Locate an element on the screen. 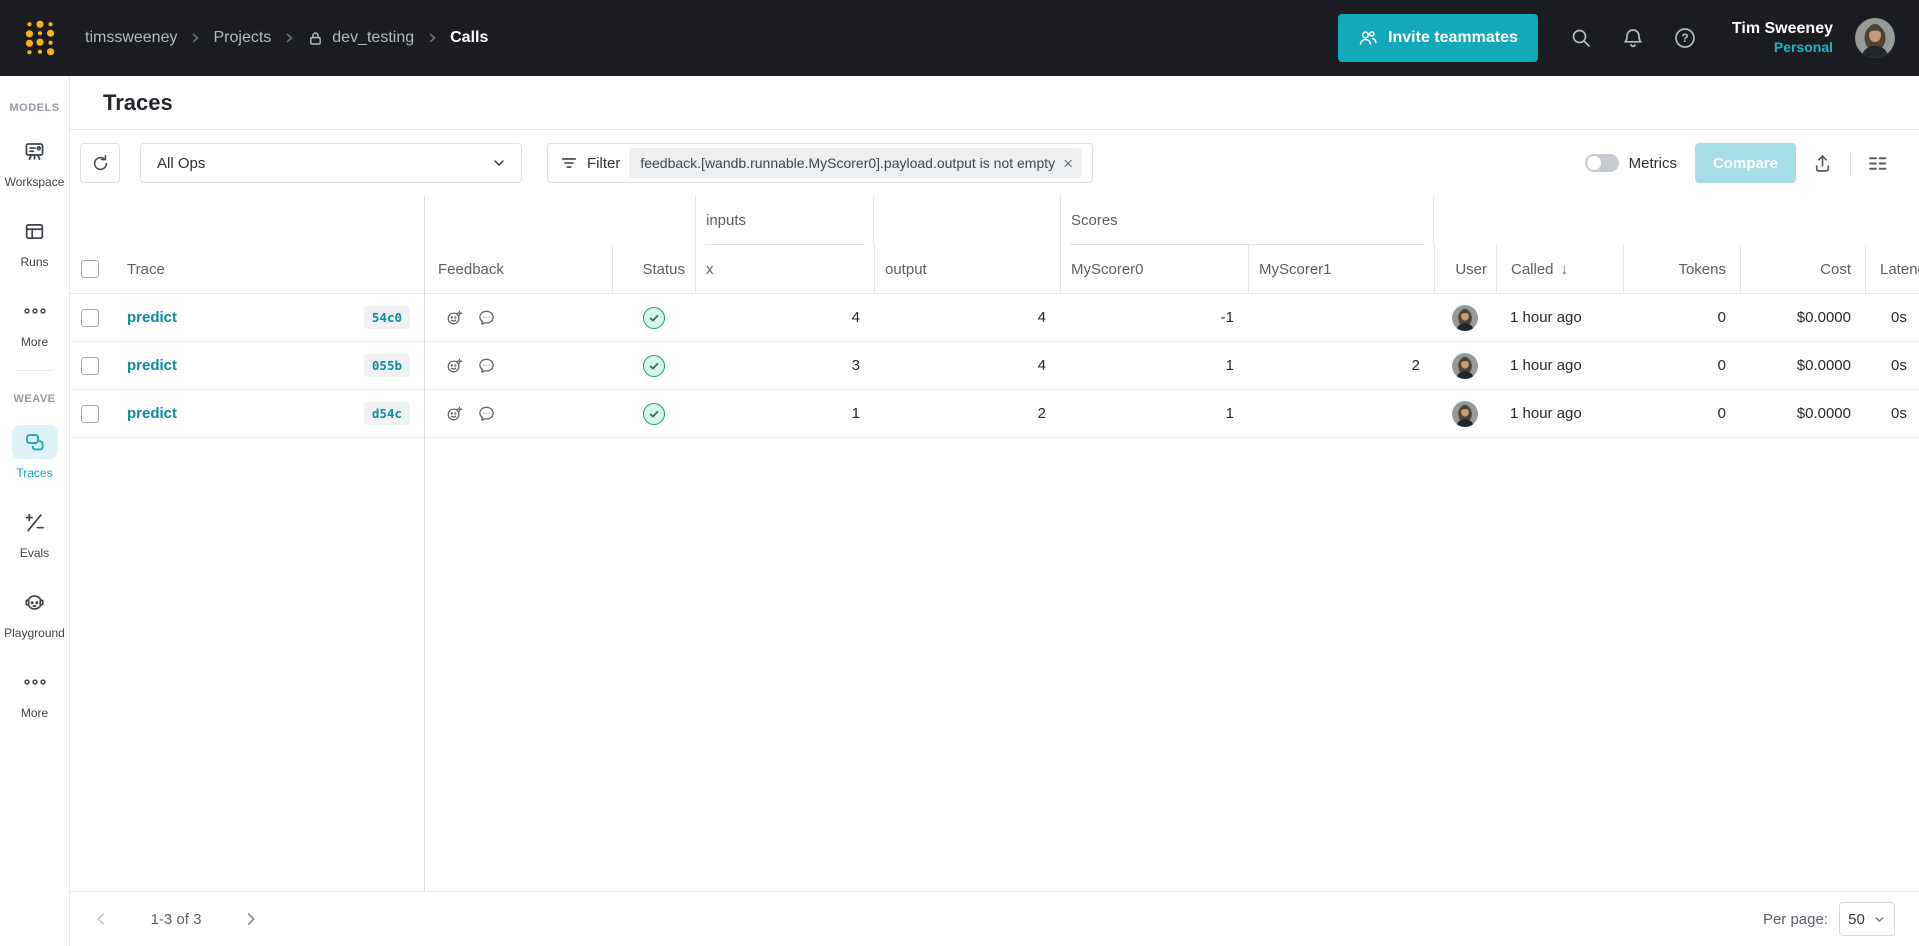 This screenshot has height=946, width=1919. breadcrumb-projects: Projects is located at coordinates (242, 37).